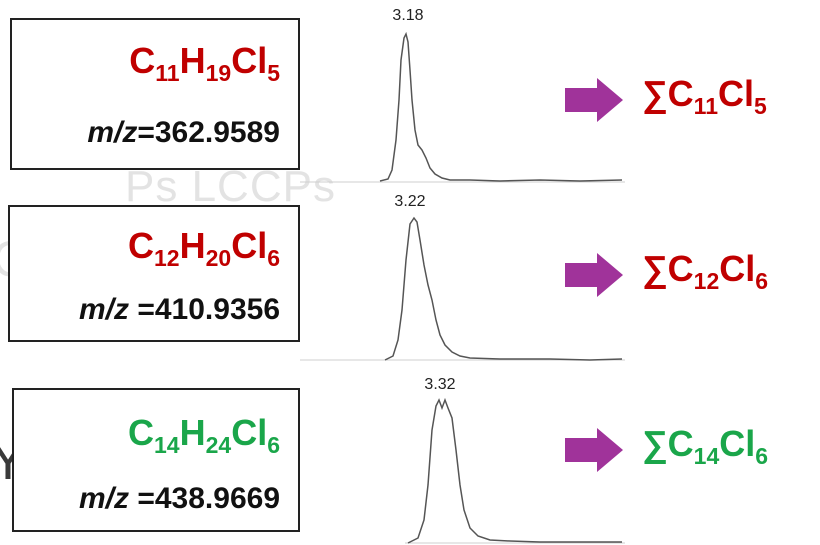  Describe the element at coordinates (156, 460) in the screenshot. I see `formula-box-3: C14H24Cl6 m/z =438.9669` at that location.